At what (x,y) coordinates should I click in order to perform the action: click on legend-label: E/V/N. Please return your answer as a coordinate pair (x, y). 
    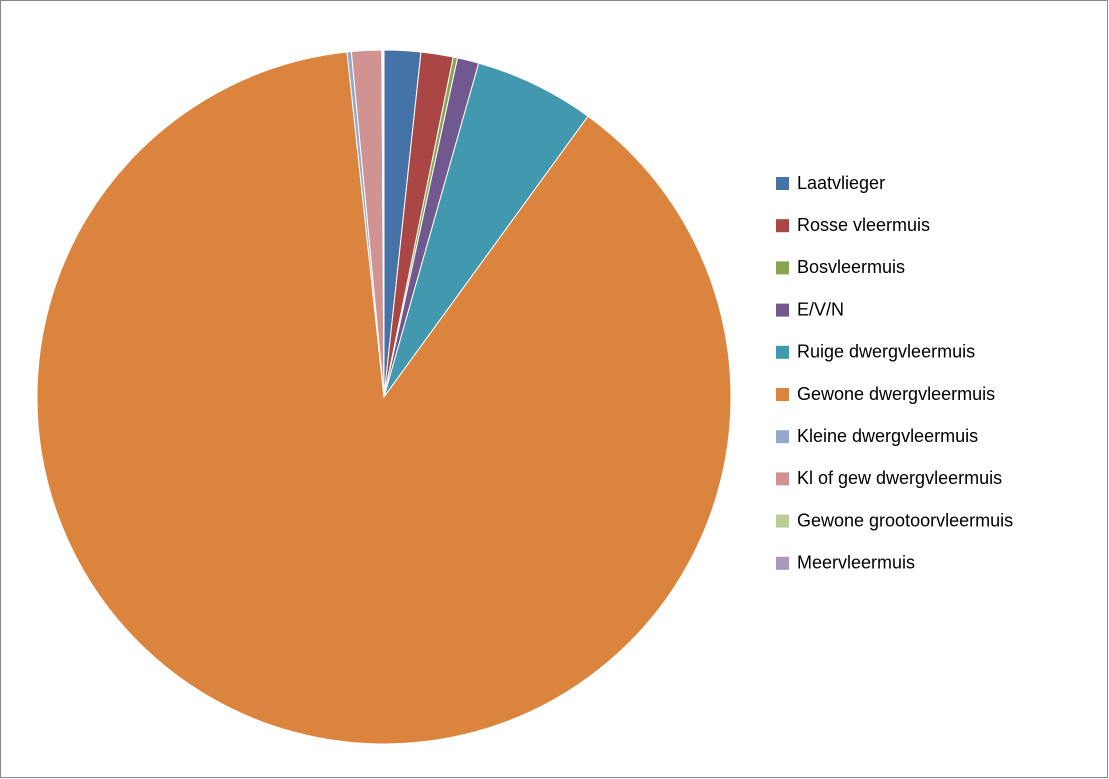
    Looking at the image, I should click on (820, 309).